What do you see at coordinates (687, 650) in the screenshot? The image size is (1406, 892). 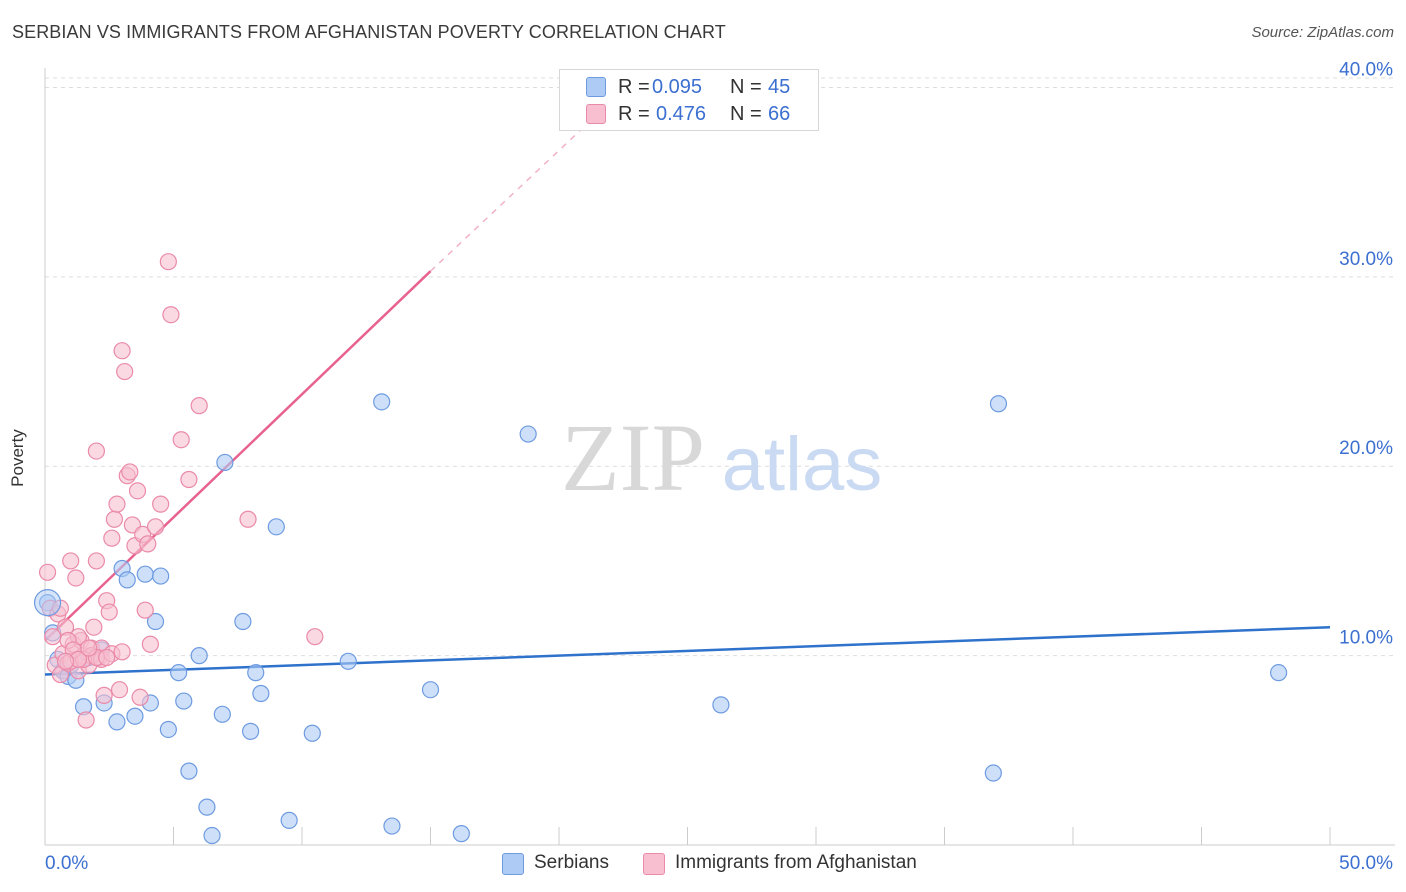 I see `serbians-trend-line` at bounding box center [687, 650].